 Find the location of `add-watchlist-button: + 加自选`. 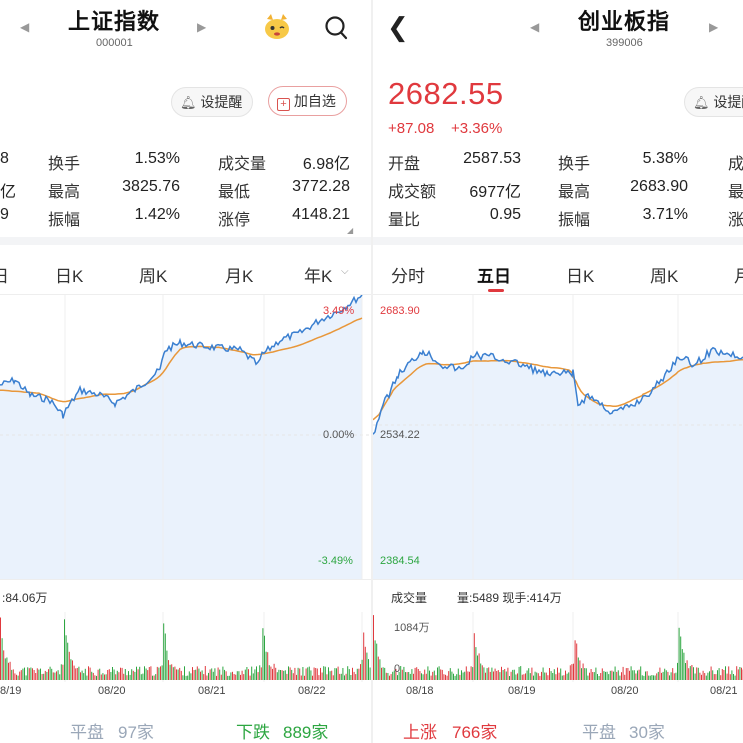

add-watchlist-button: + 加自选 is located at coordinates (307, 101).